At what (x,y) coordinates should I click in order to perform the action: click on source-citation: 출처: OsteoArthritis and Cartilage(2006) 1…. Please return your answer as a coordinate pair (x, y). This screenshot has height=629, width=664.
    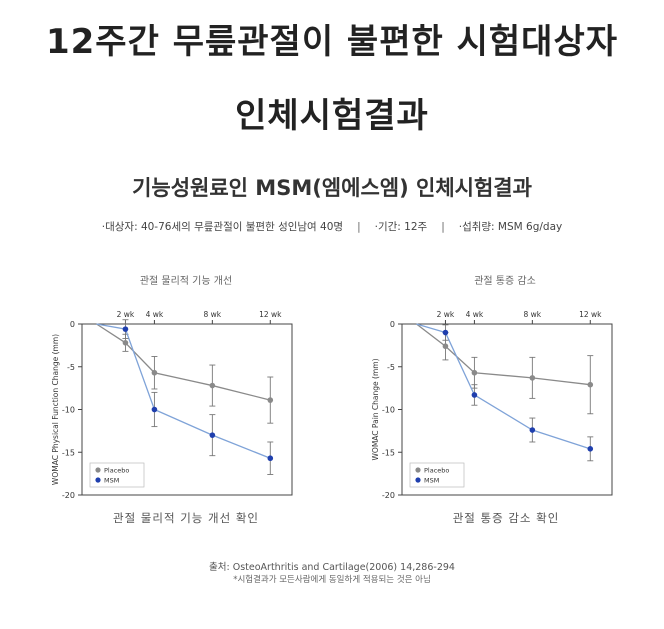
    Looking at the image, I should click on (332, 567).